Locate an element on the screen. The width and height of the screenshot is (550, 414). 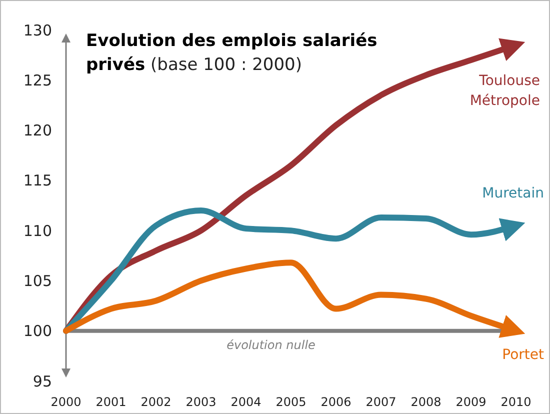
x-tick-label: 2002 is located at coordinates (156, 402).